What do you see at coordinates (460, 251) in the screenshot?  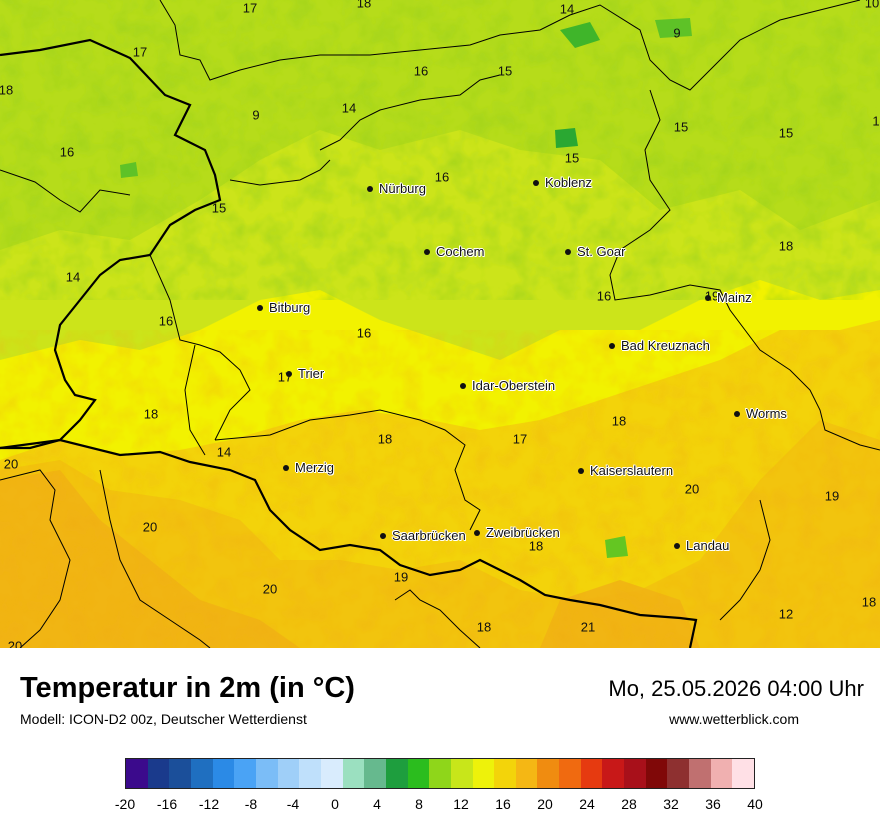 I see `city-label: Cochem` at bounding box center [460, 251].